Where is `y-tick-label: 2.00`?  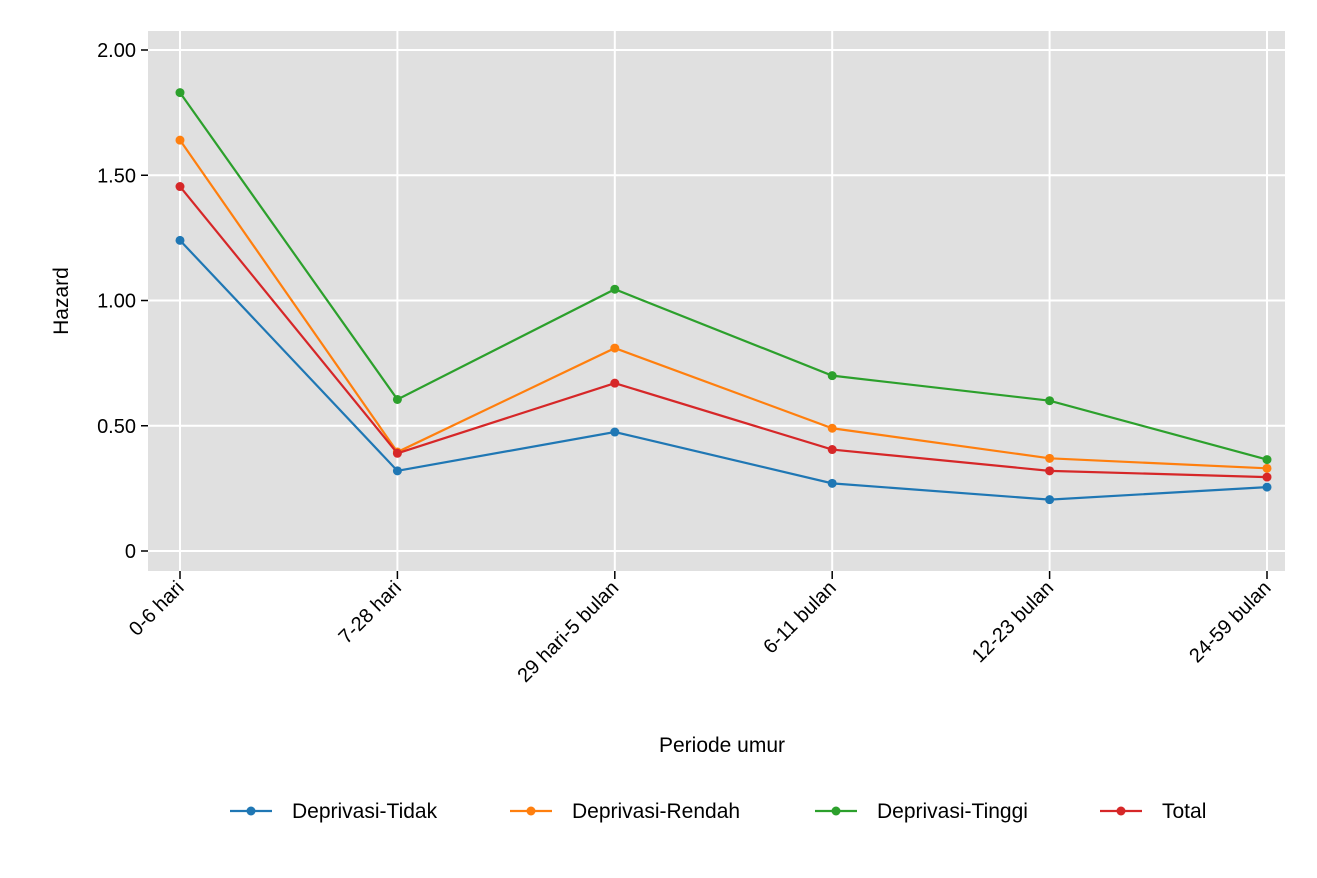
y-tick-label: 2.00 is located at coordinates (116, 51).